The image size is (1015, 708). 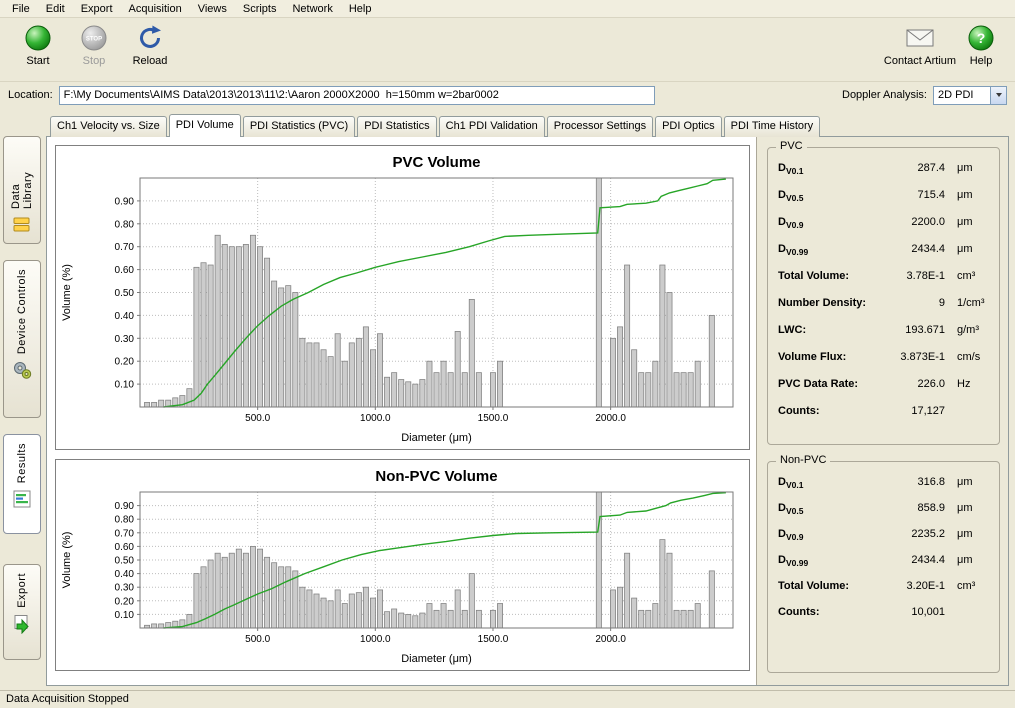 I want to click on svg-text: 0.90, so click(x=125, y=506).